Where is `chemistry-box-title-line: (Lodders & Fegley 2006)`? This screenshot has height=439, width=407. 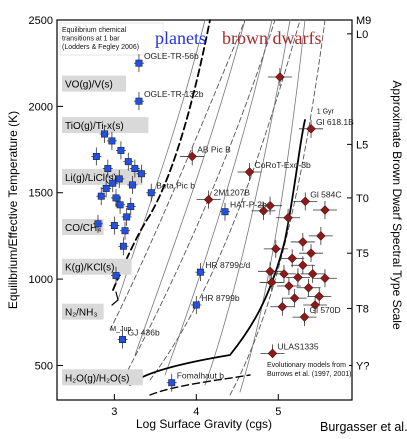
chemistry-box-title-line: (Lodders & Fegley 2006) is located at coordinates (100, 47).